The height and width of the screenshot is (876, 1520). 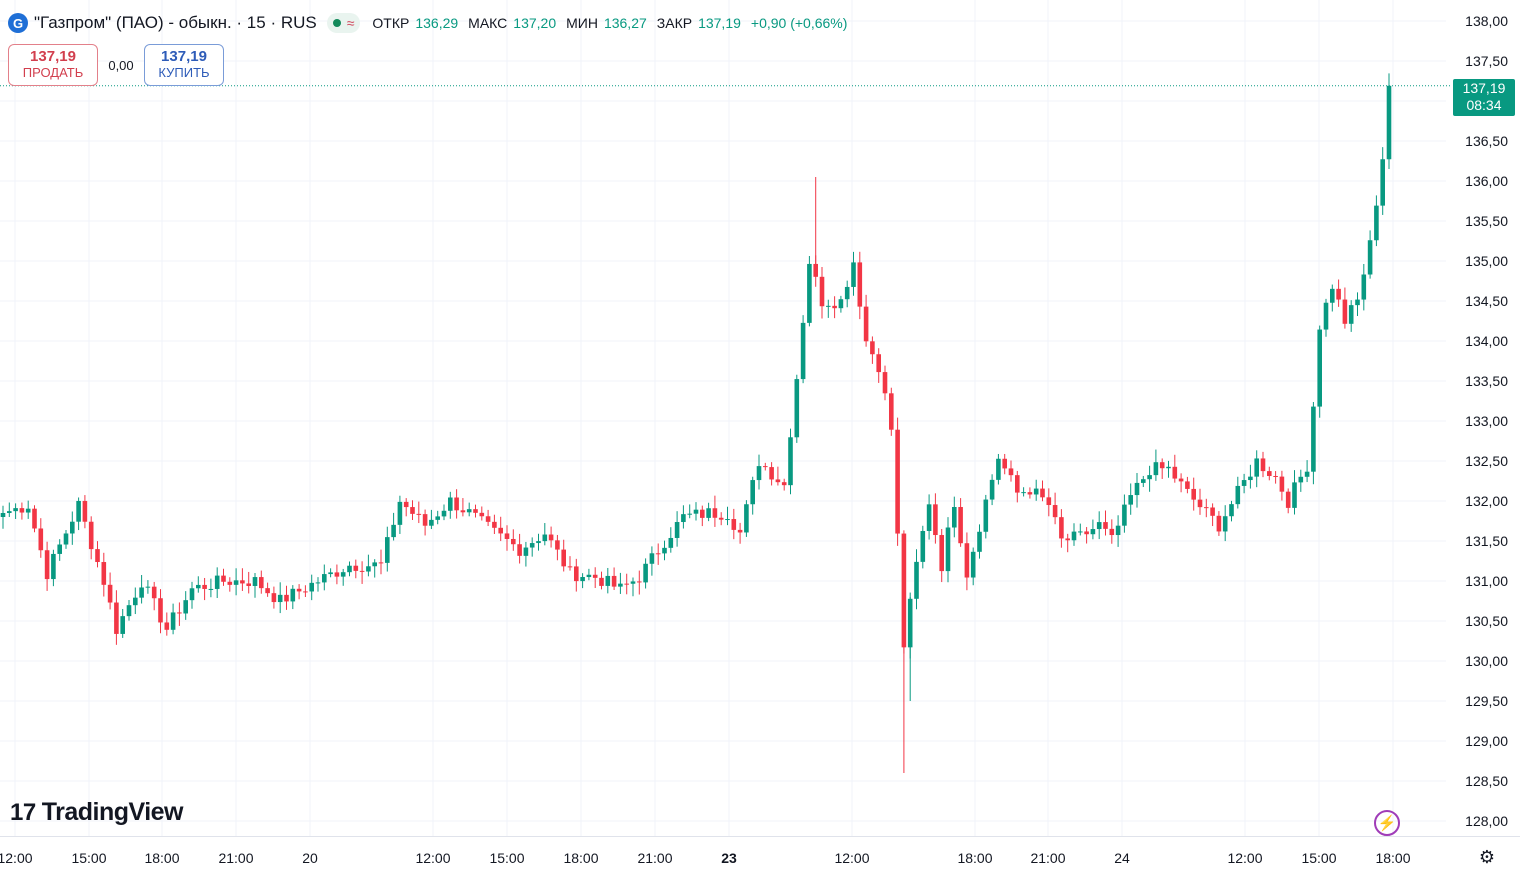 I want to click on tradingview-mark-icon: 17, so click(x=23, y=812).